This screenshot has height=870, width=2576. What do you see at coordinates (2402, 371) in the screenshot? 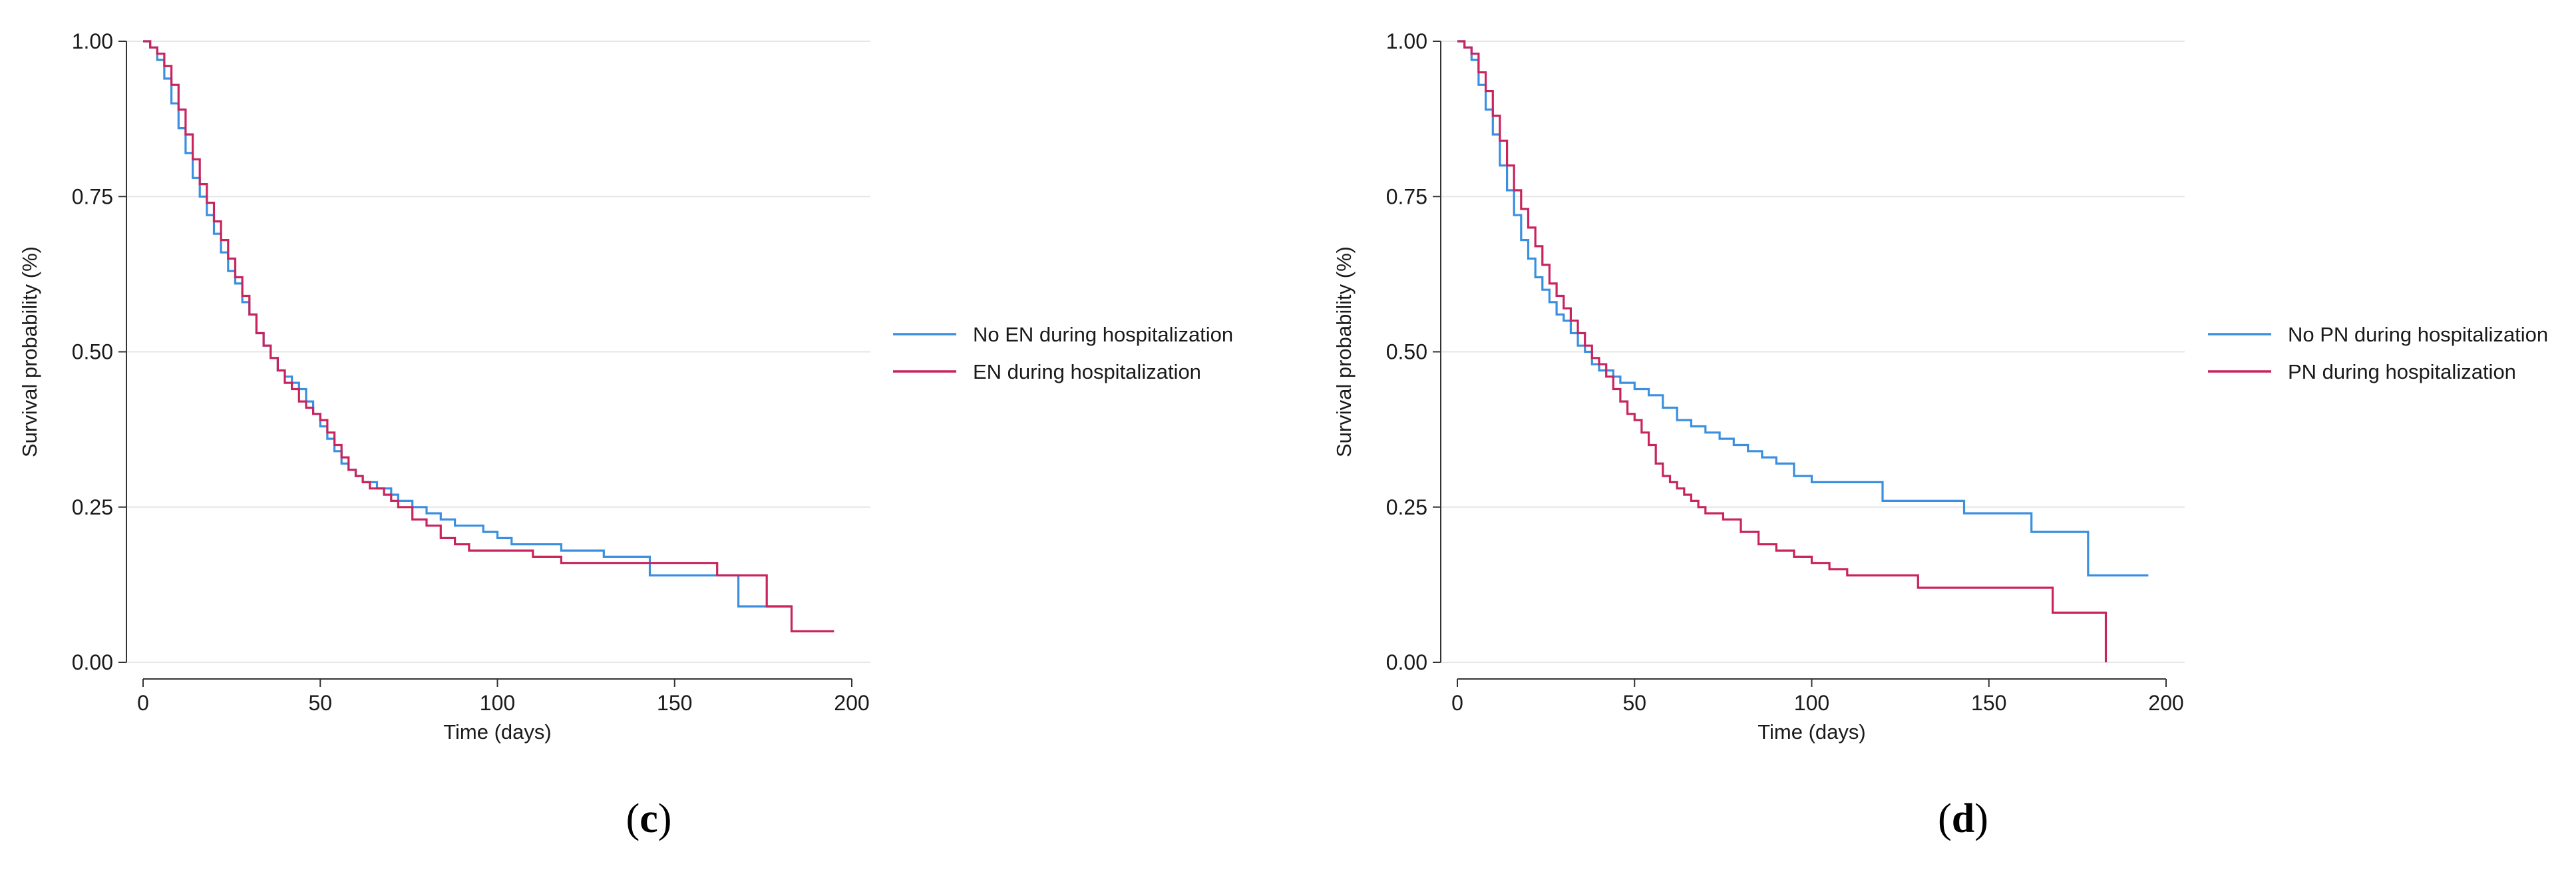
I see `legend-label: PN during hospitalization` at bounding box center [2402, 371].